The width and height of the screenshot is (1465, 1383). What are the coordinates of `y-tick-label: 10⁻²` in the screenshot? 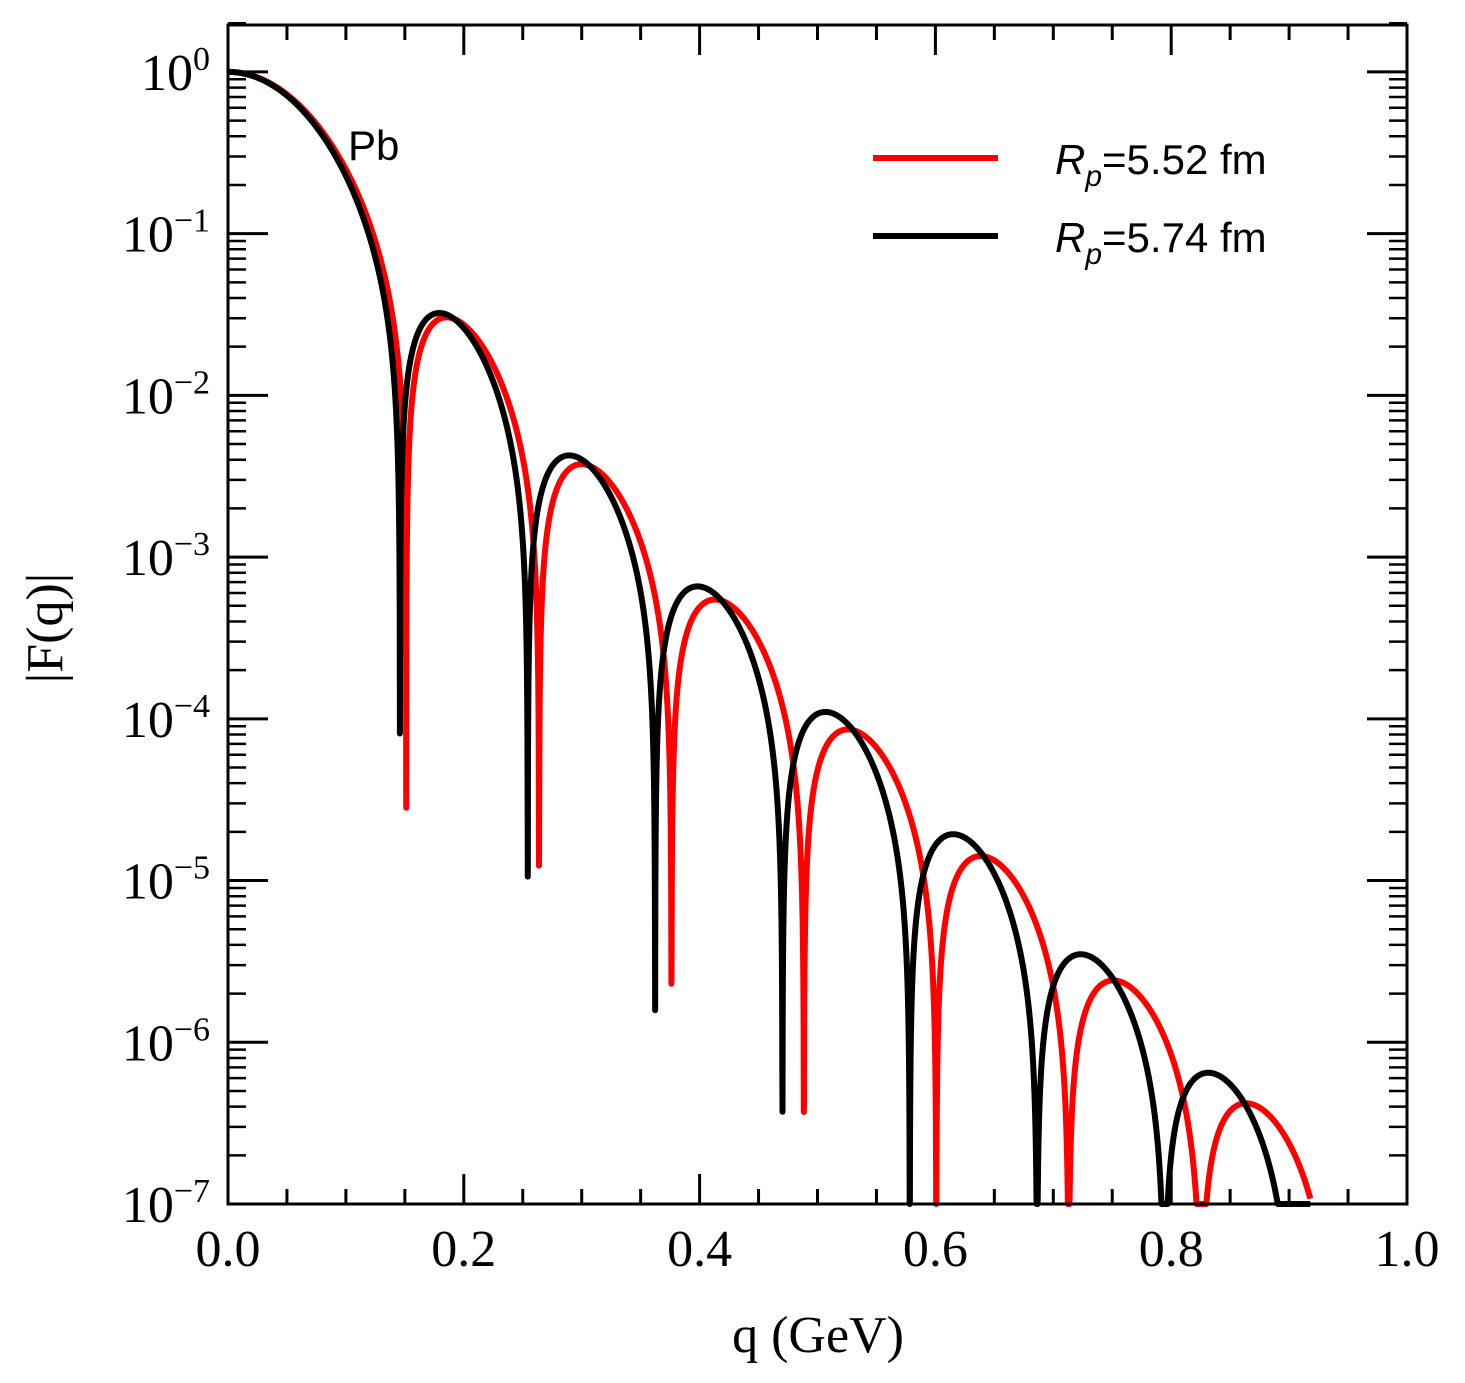 It's located at (166, 394).